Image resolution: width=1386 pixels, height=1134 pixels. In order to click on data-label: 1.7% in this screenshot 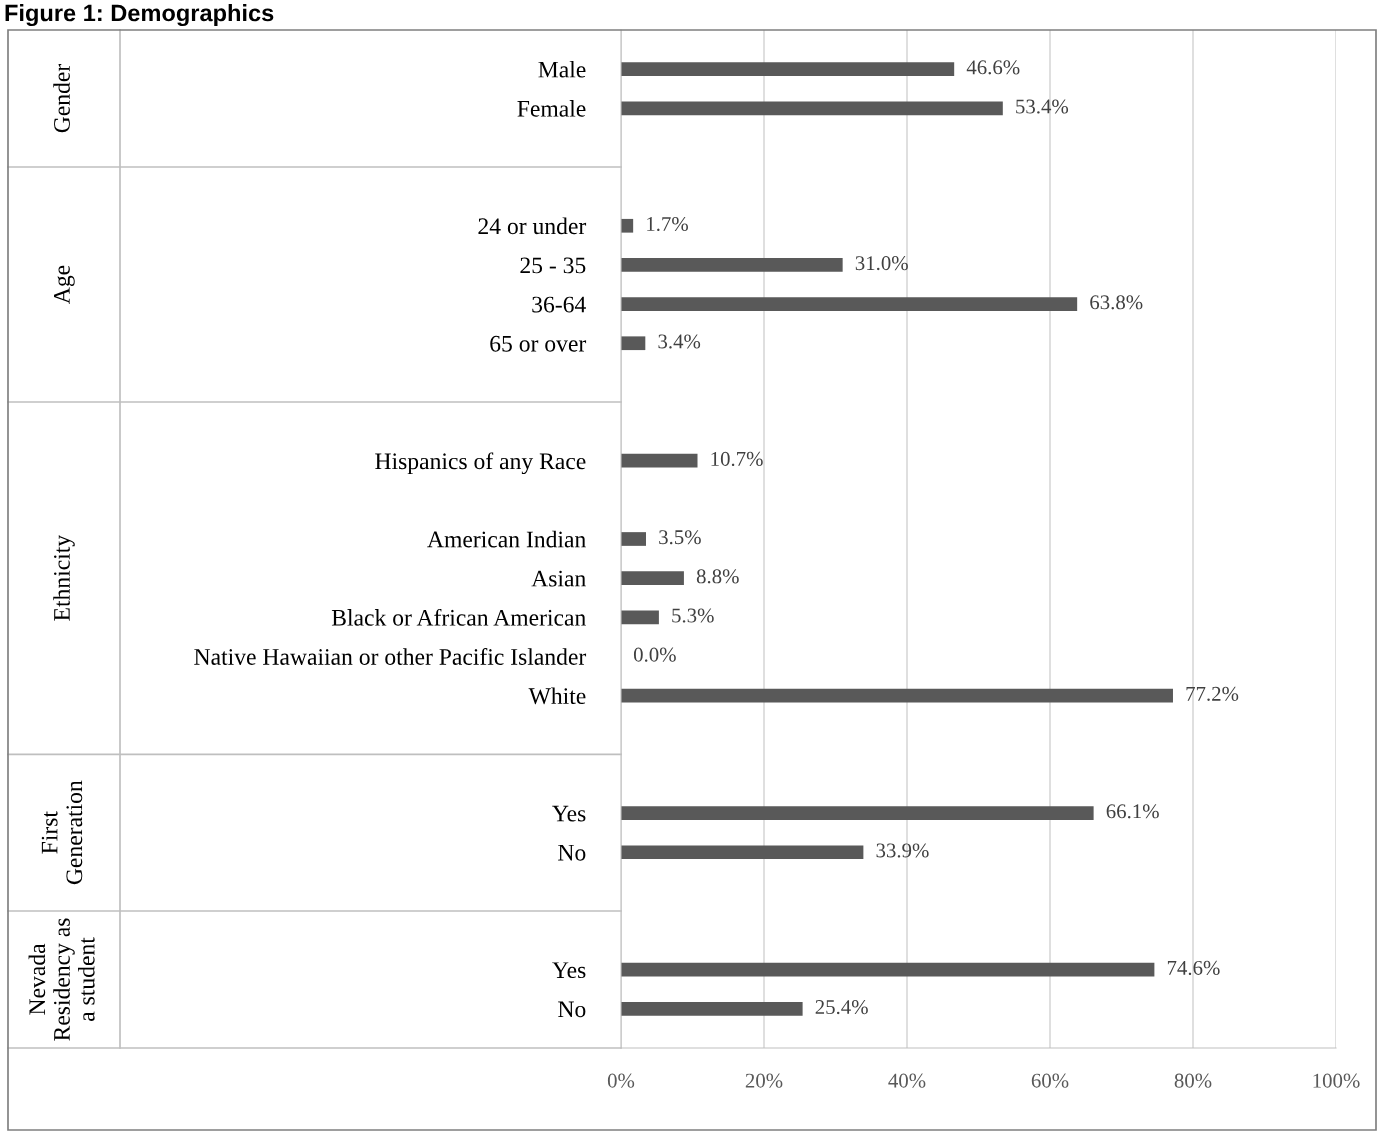, I will do `click(667, 224)`.